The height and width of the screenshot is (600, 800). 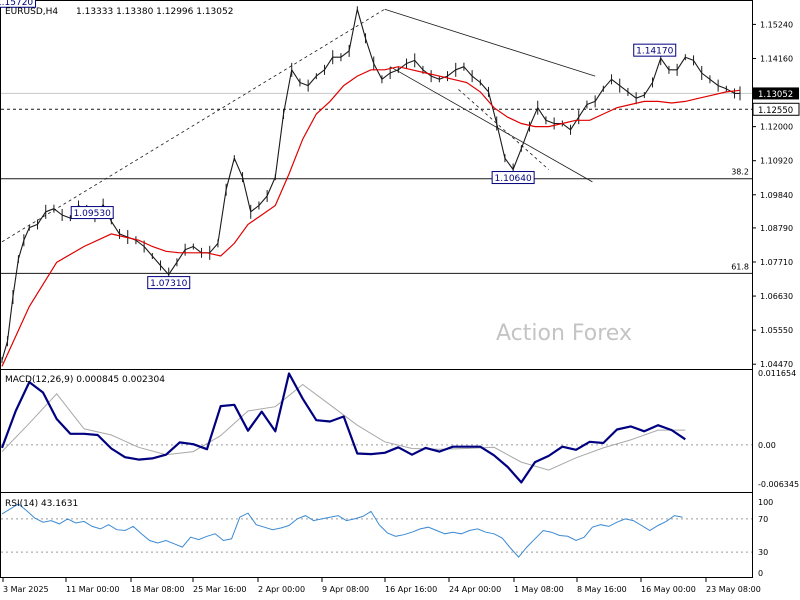 I want to click on swing-label-1.07310: 1.07310, so click(x=169, y=283).